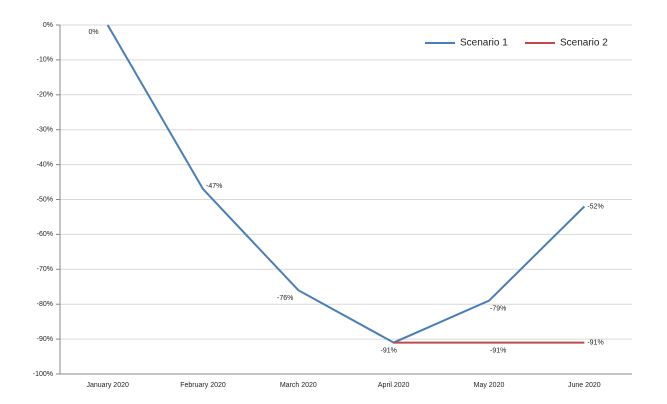  Describe the element at coordinates (45, 234) in the screenshot. I see `y-tick-label: -60%` at that location.